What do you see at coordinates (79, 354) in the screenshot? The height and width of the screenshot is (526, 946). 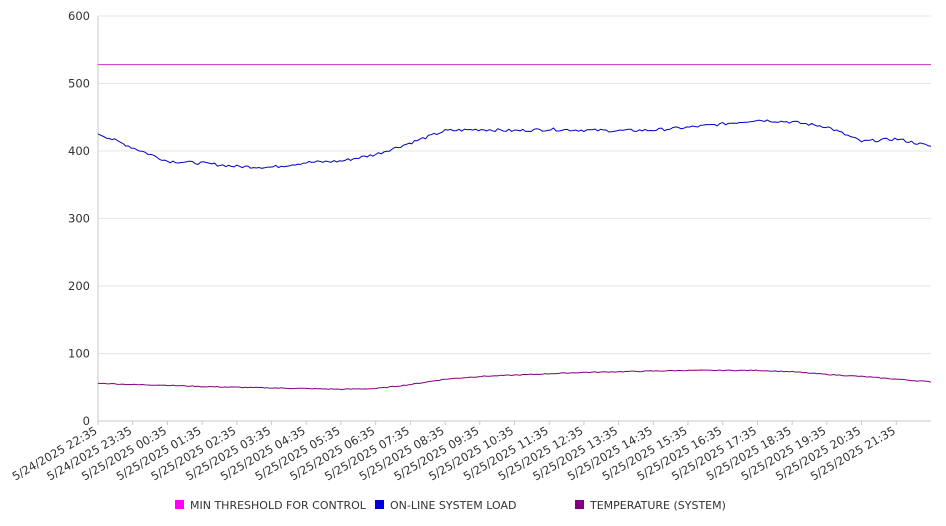 I see `y-tick-label: 100` at bounding box center [79, 354].